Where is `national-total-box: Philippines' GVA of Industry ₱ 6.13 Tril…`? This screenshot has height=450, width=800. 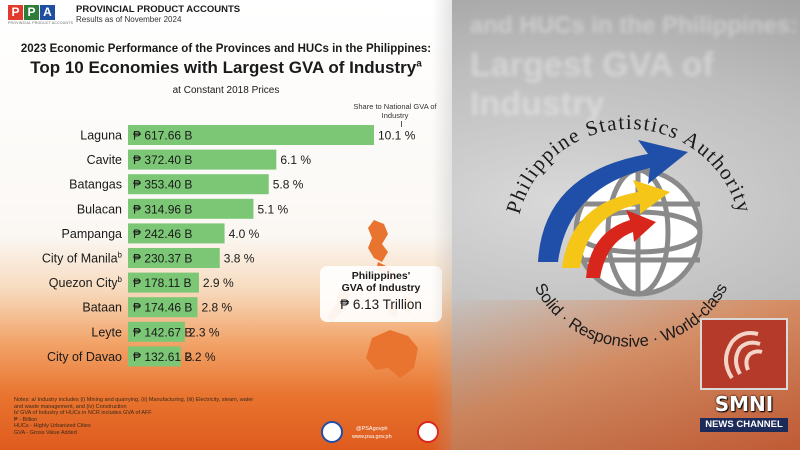 national-total-box: Philippines' GVA of Industry ₱ 6.13 Tril… is located at coordinates (381, 294).